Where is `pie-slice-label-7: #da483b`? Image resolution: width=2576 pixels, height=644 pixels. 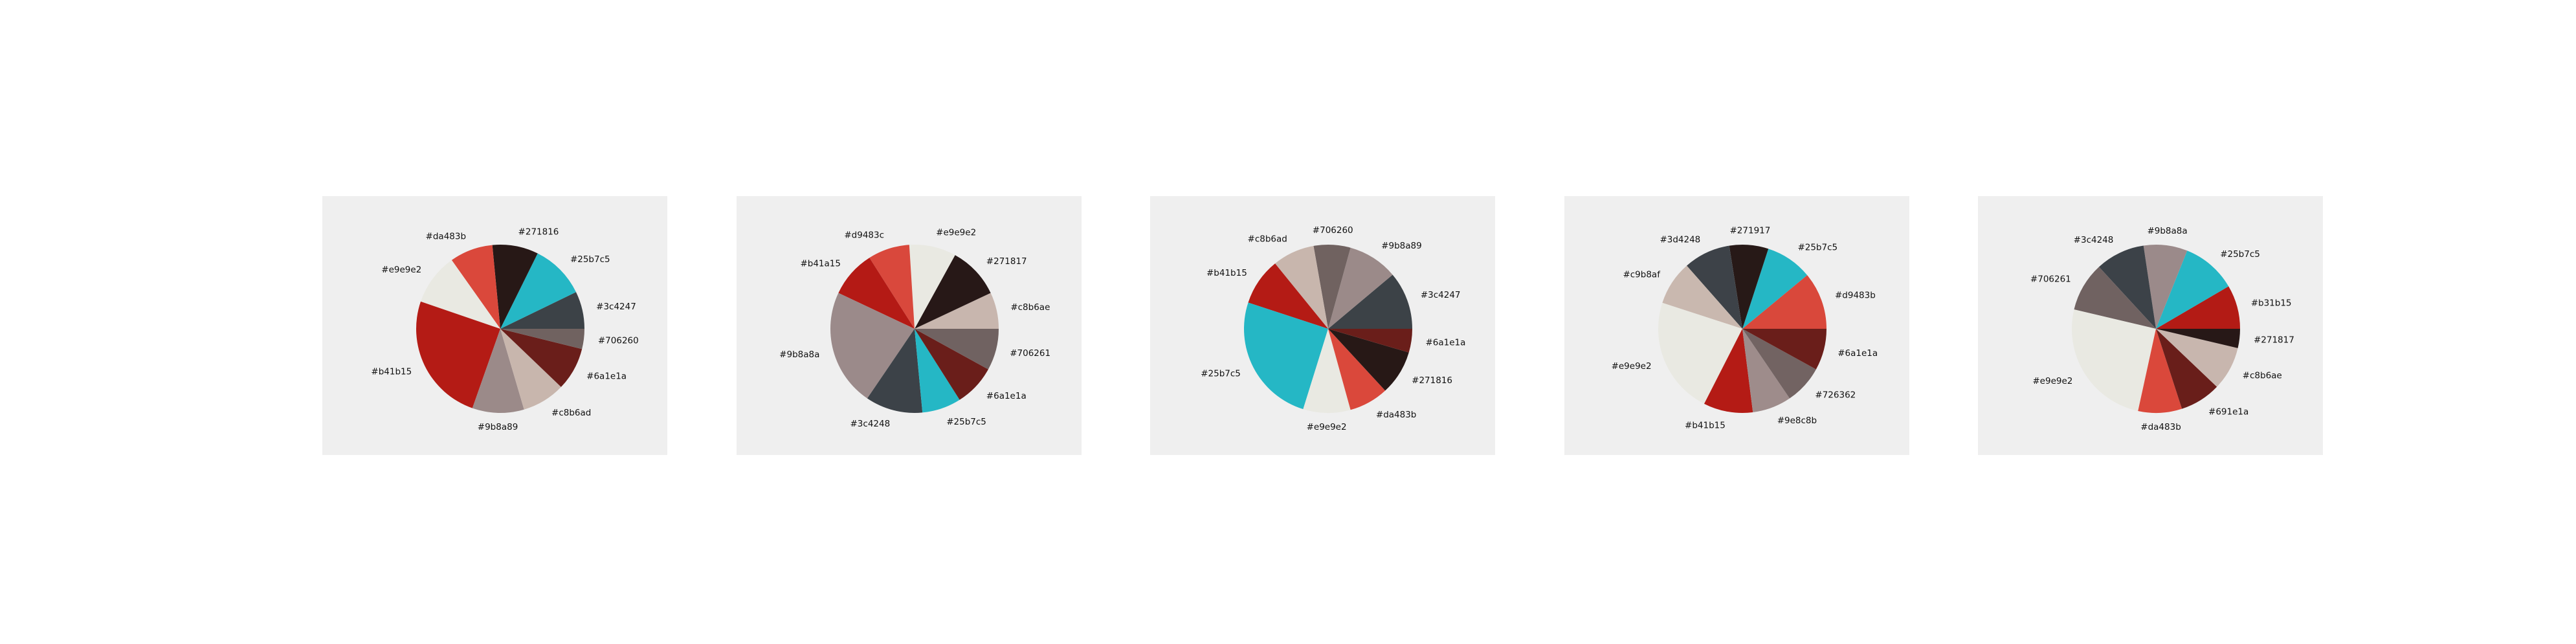
pie-slice-label-7: #da483b is located at coordinates (2160, 427).